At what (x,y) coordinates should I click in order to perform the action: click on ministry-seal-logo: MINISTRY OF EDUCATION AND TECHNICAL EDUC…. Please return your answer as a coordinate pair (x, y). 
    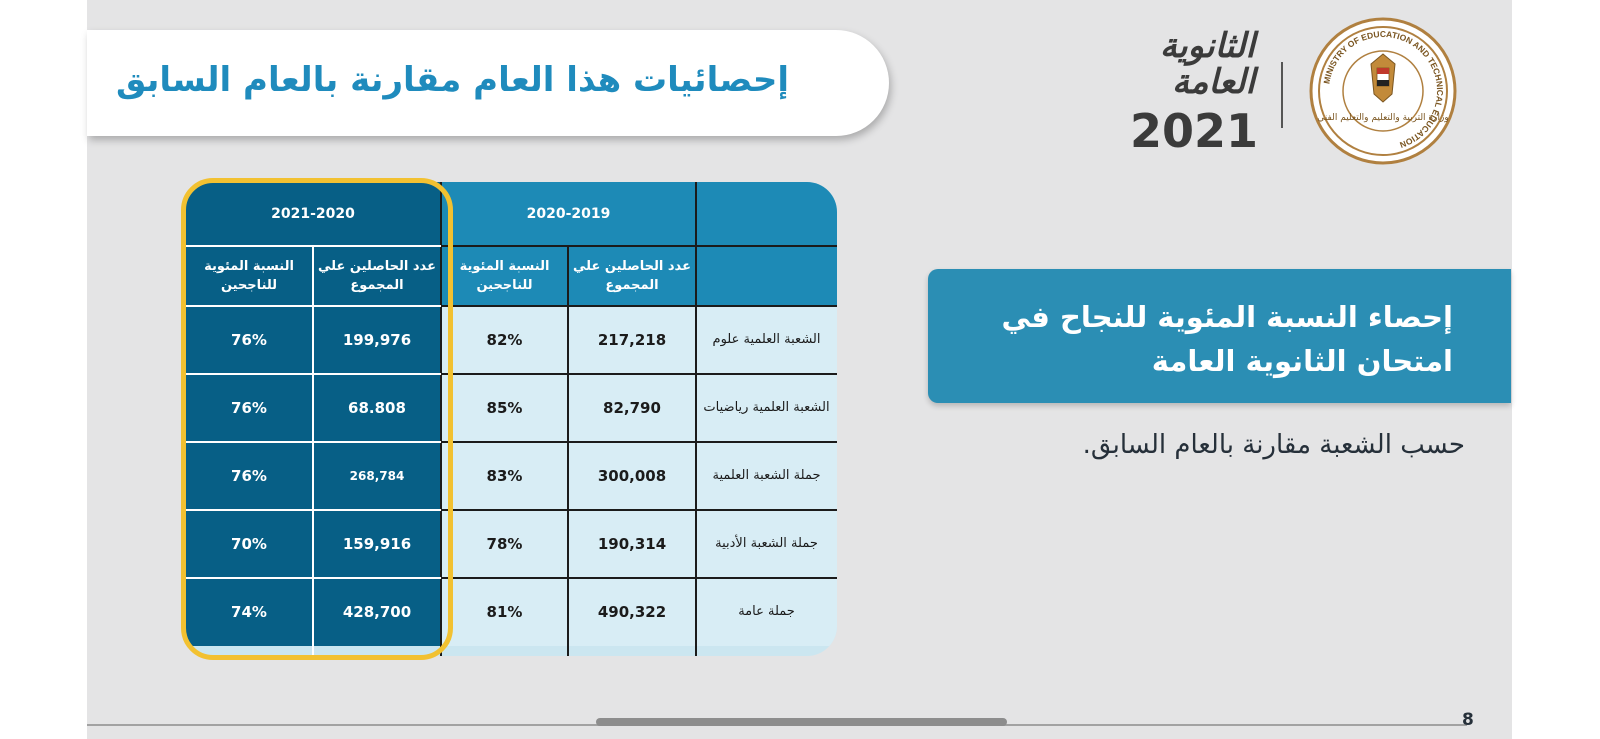
    Looking at the image, I should click on (1383, 91).